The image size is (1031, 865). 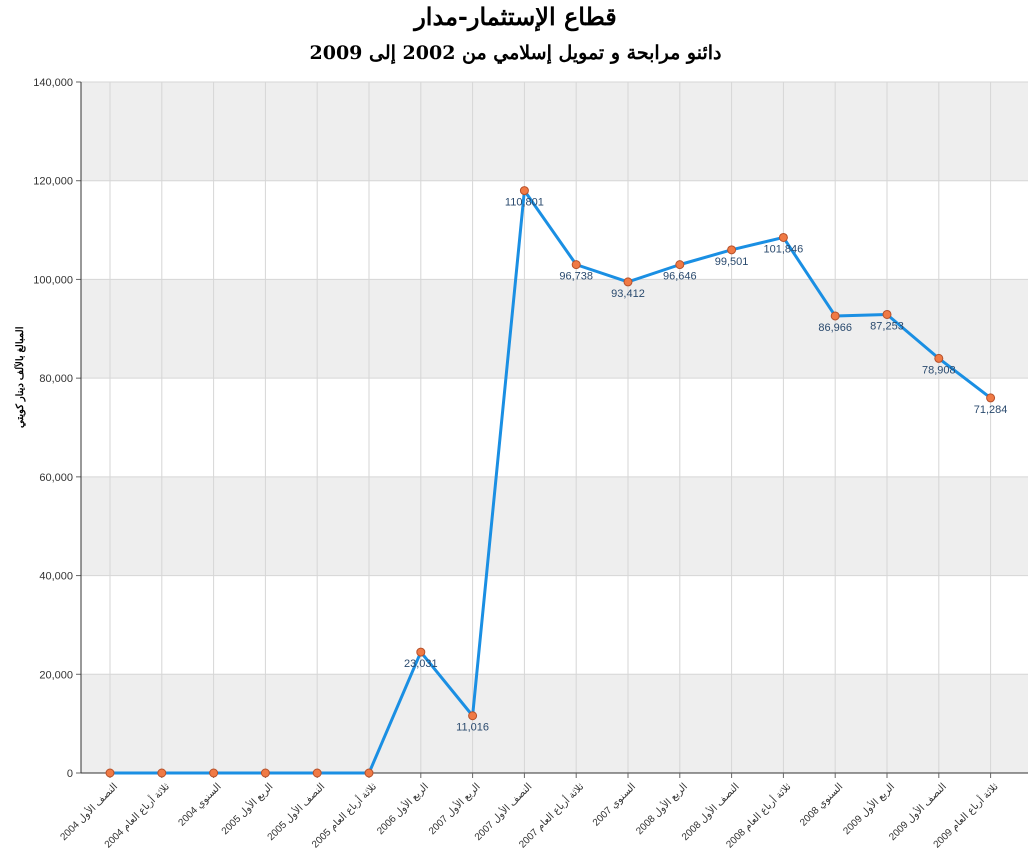 What do you see at coordinates (991, 410) in the screenshot?
I see `data-label: 71,284` at bounding box center [991, 410].